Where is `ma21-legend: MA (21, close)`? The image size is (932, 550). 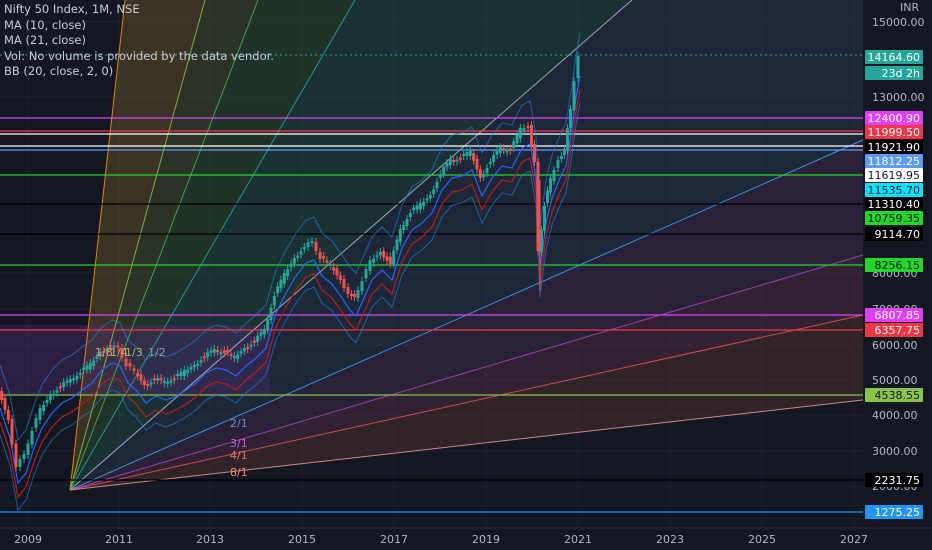
ma21-legend: MA (21, close) is located at coordinates (45, 40).